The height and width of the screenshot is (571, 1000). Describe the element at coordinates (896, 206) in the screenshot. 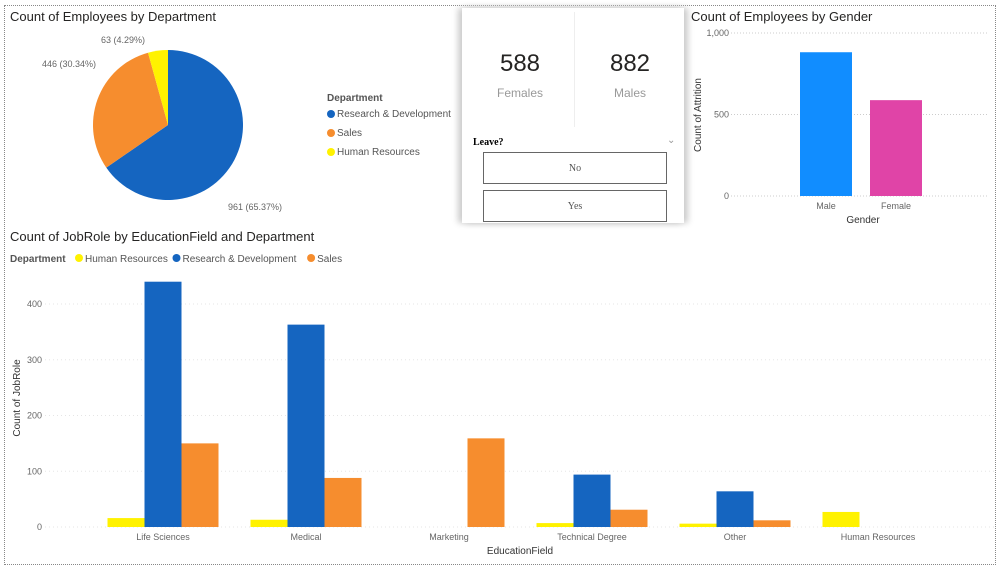

I see `x-tick-label: Female` at that location.